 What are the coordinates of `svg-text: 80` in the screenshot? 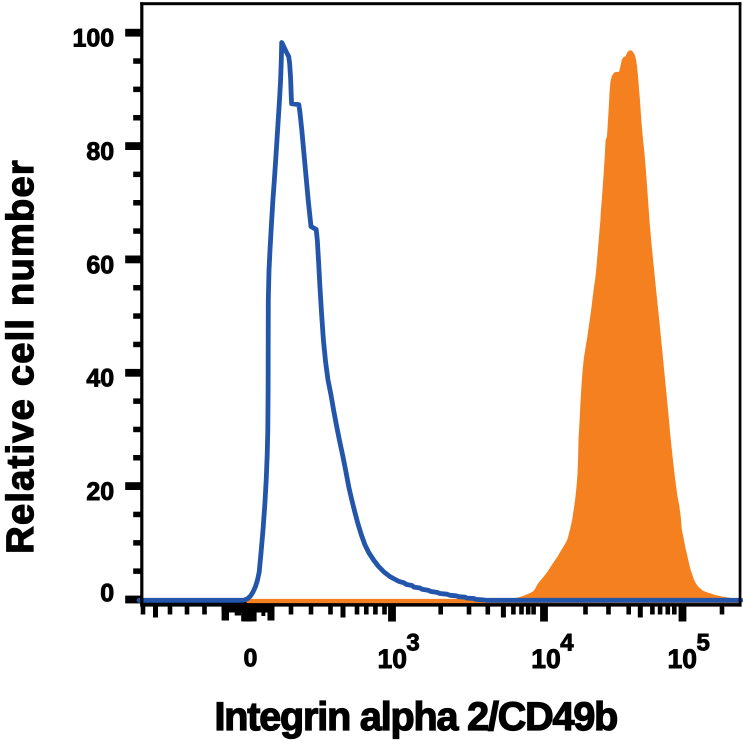 It's located at (100, 152).